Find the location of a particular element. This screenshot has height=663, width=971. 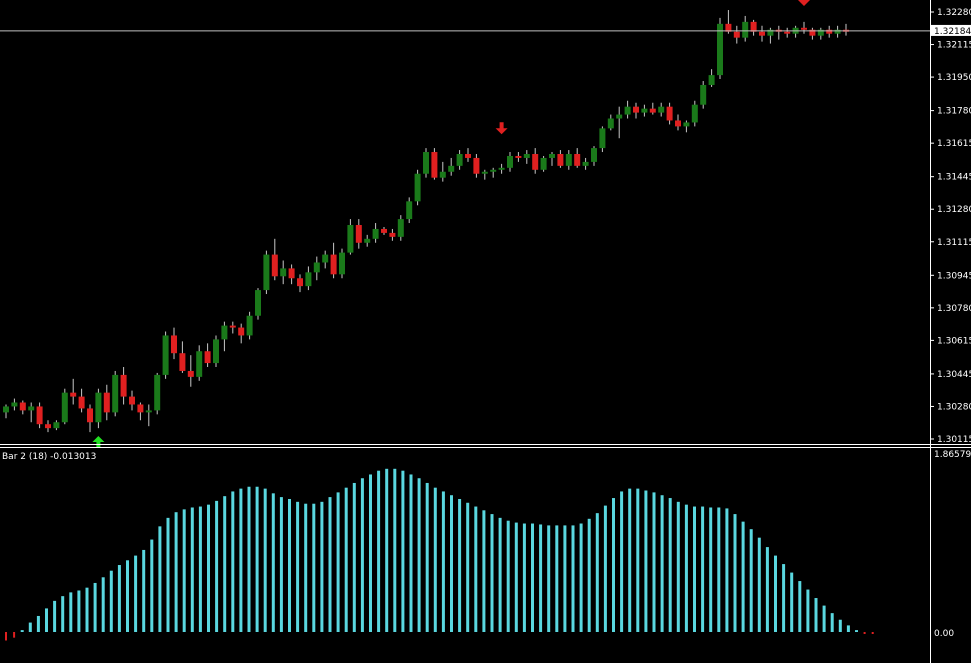

price-tick-label: 1.30115 is located at coordinates (954, 440).